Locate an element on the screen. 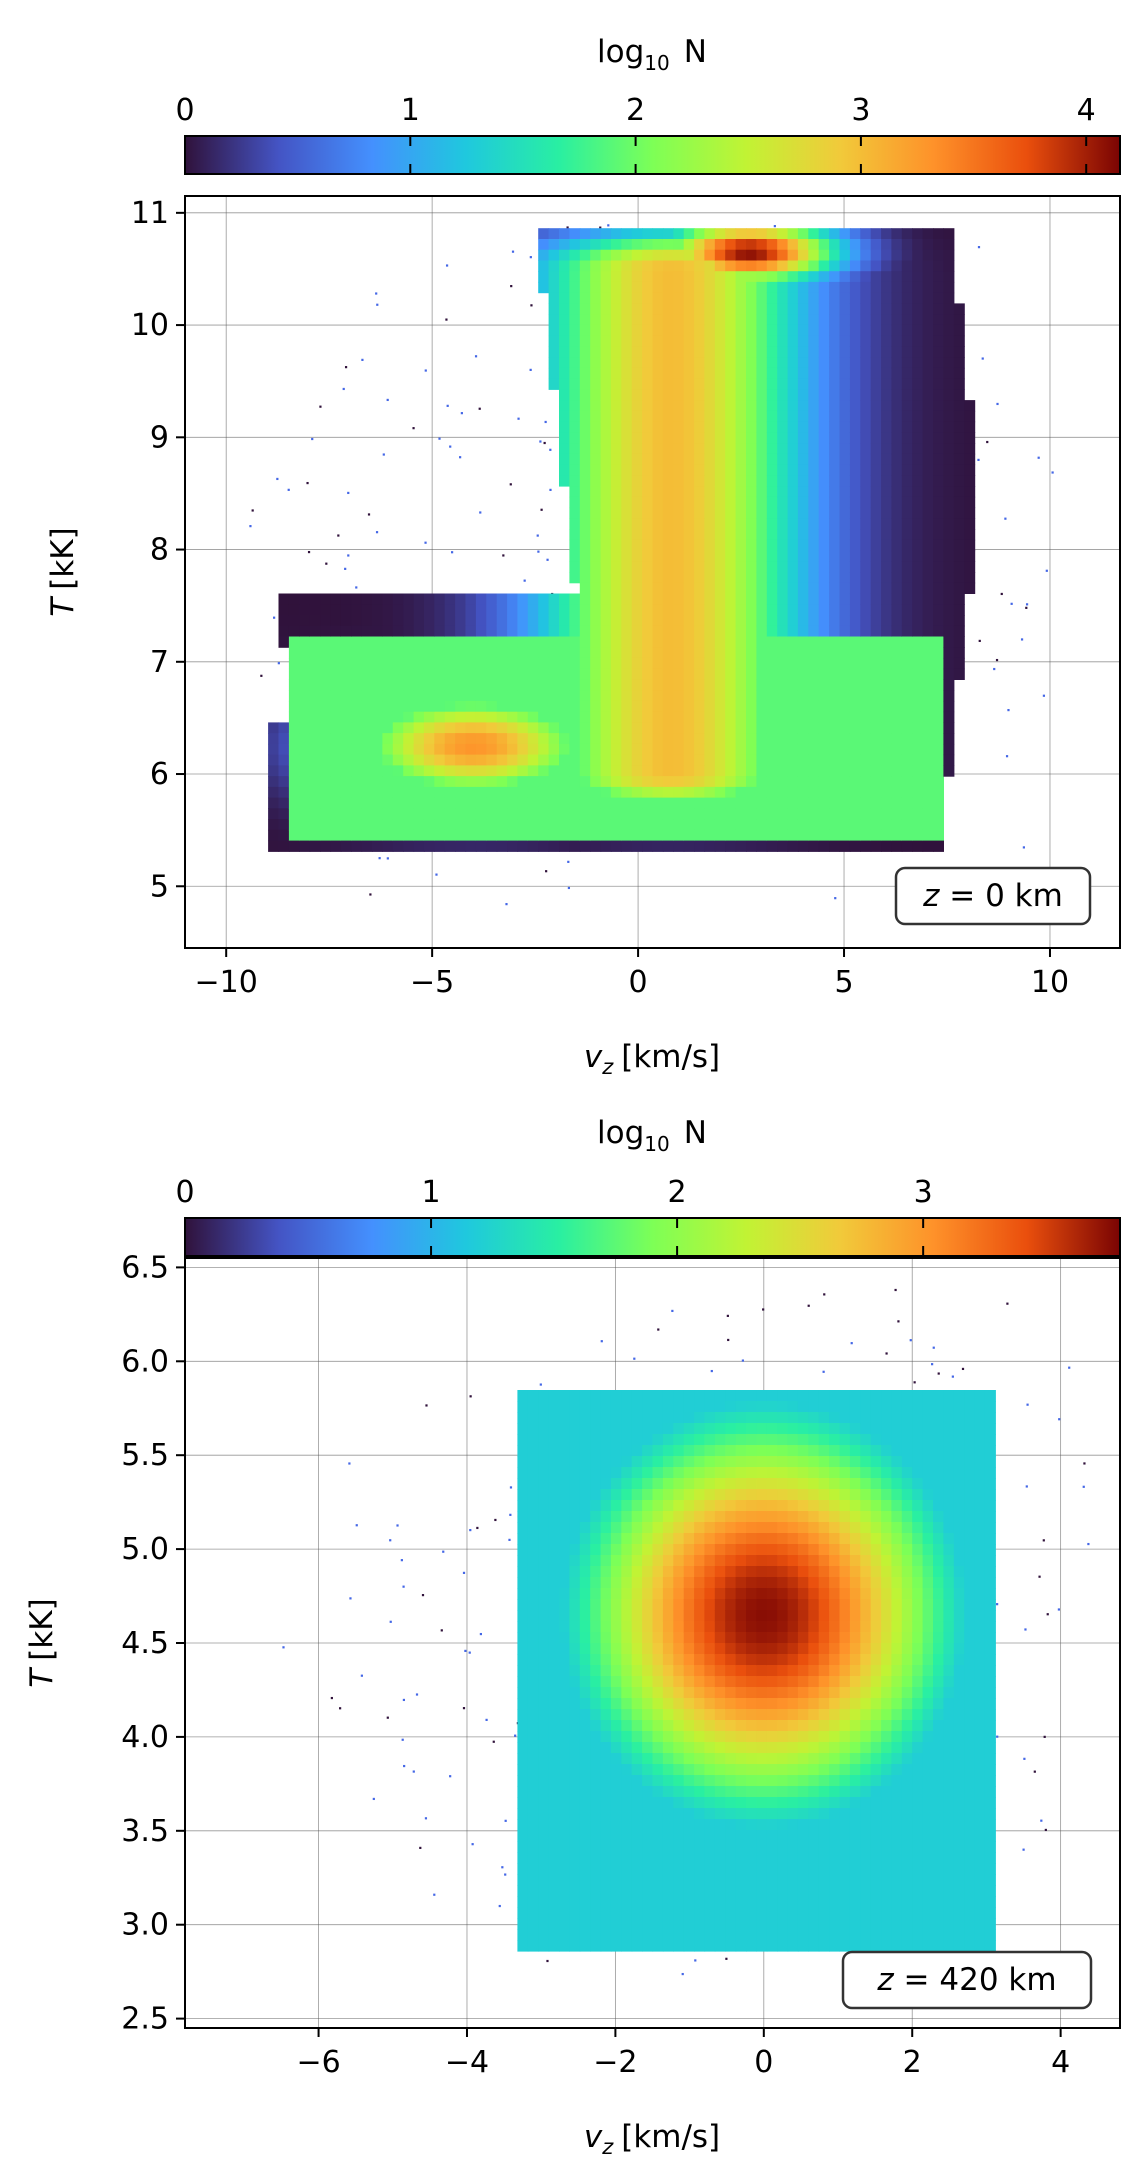  annotation-box-top: z = 0 km is located at coordinates (993, 896).